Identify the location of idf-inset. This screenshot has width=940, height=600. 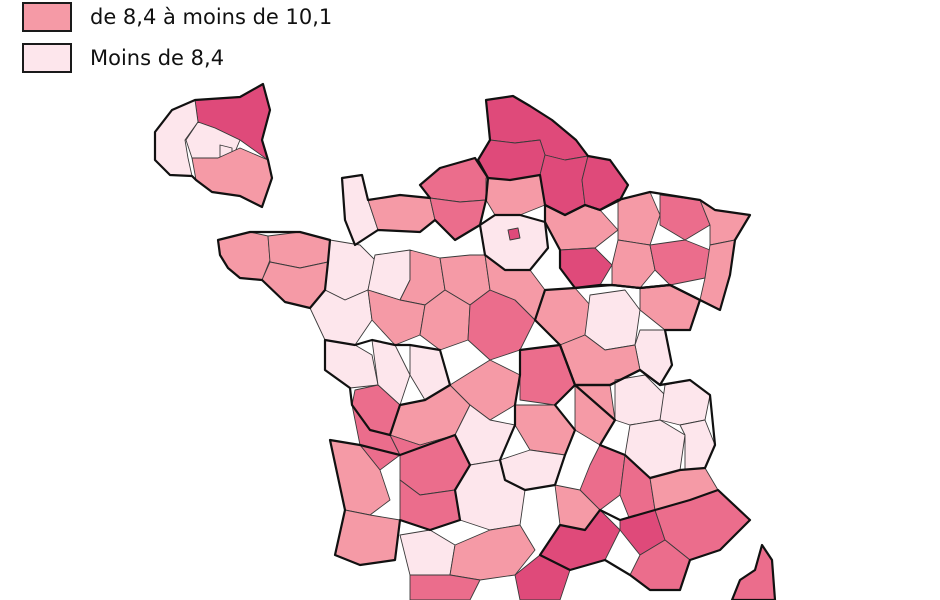
(213, 145).